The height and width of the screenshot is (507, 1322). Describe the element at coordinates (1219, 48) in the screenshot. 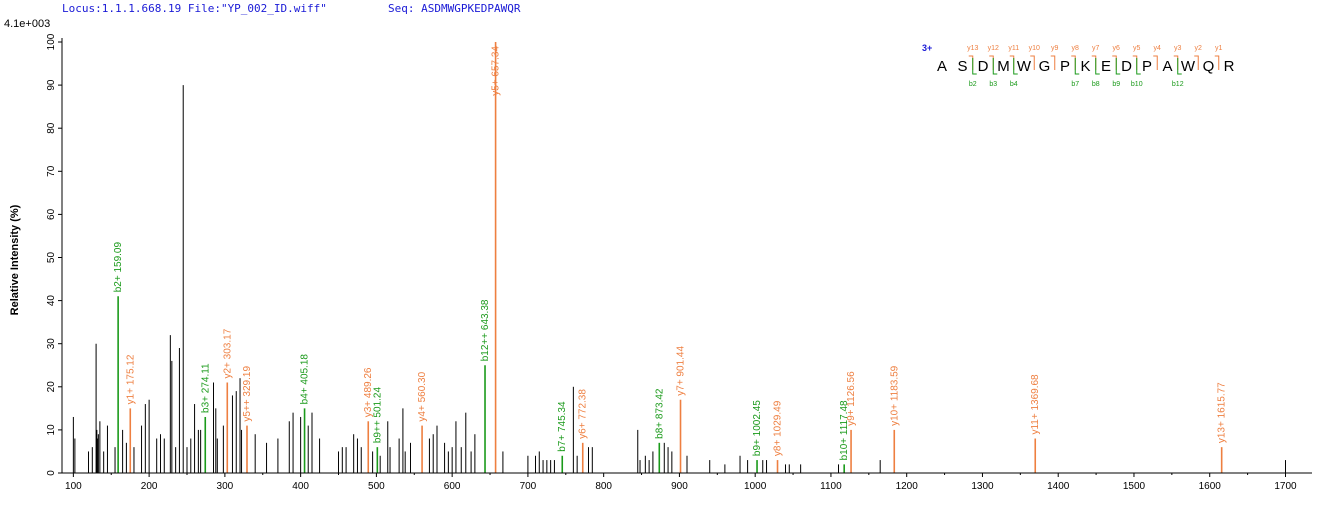

I see `y-ion-marker: y1` at that location.